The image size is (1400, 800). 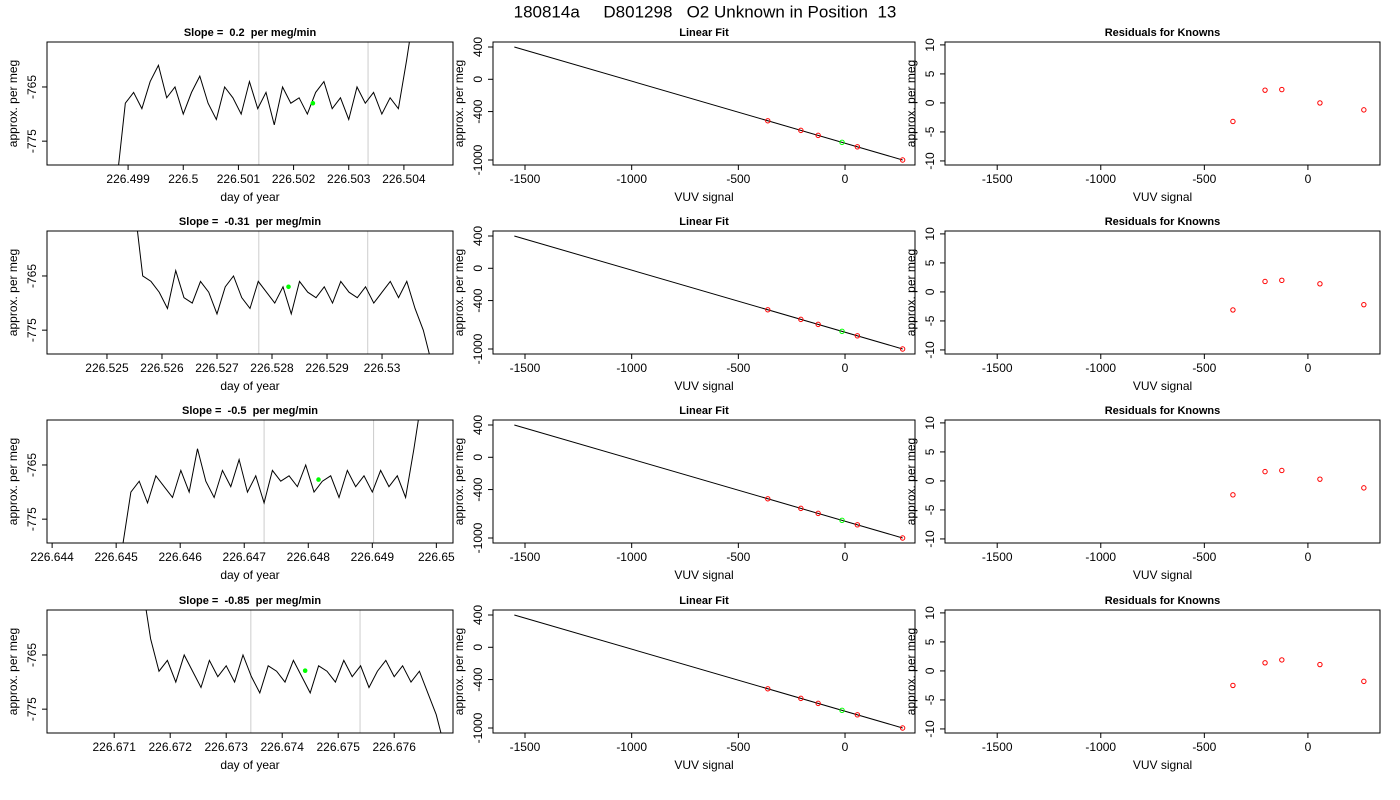 What do you see at coordinates (930, 451) in the screenshot?
I see `y-tick-label: 5` at bounding box center [930, 451].